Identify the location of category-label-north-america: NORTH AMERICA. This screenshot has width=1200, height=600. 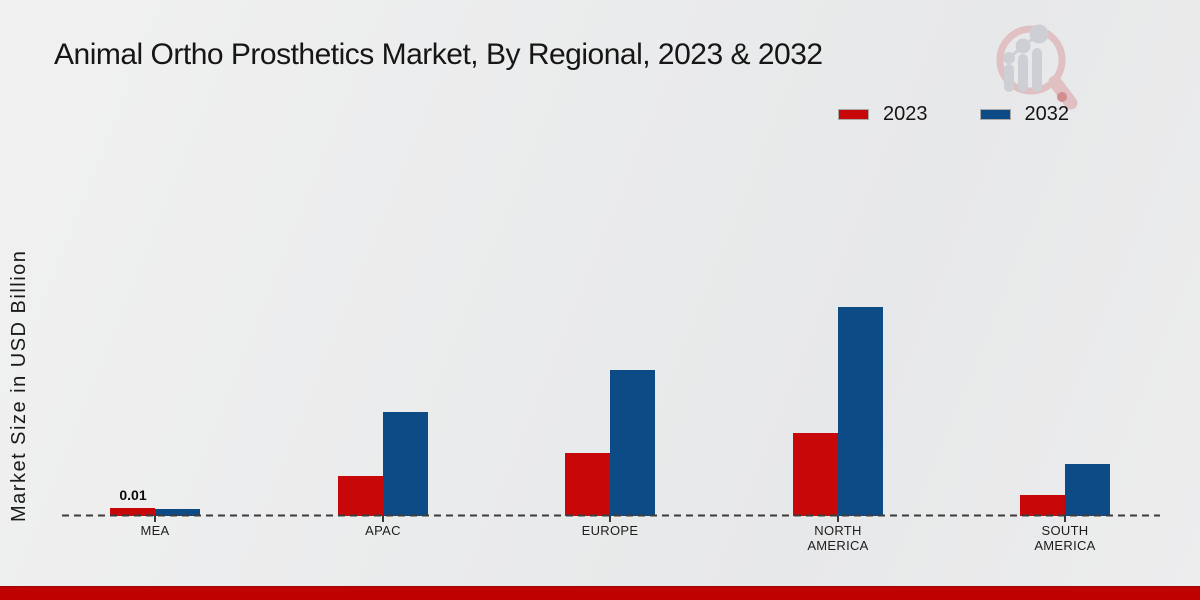
(838, 538).